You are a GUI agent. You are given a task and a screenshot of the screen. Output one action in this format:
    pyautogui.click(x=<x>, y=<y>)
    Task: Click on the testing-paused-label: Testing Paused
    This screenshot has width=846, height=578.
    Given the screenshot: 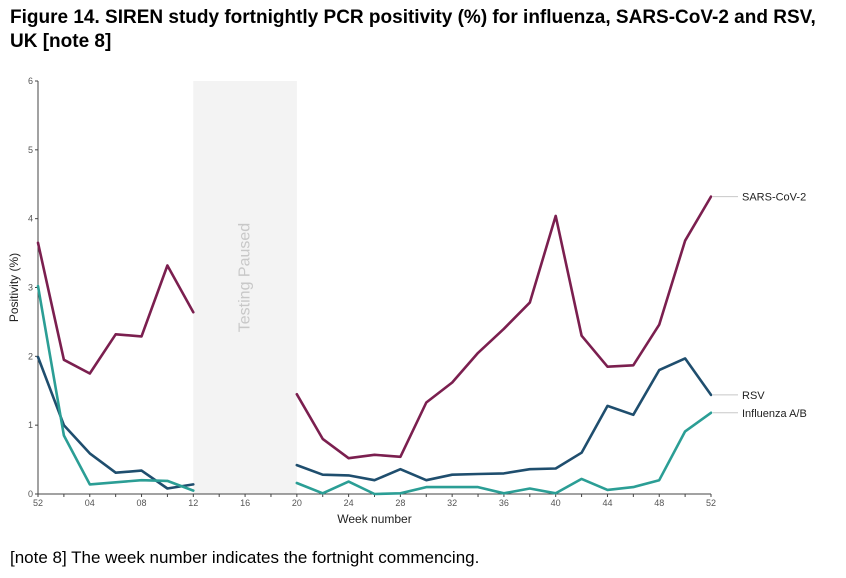 What is the action you would take?
    pyautogui.click(x=244, y=277)
    